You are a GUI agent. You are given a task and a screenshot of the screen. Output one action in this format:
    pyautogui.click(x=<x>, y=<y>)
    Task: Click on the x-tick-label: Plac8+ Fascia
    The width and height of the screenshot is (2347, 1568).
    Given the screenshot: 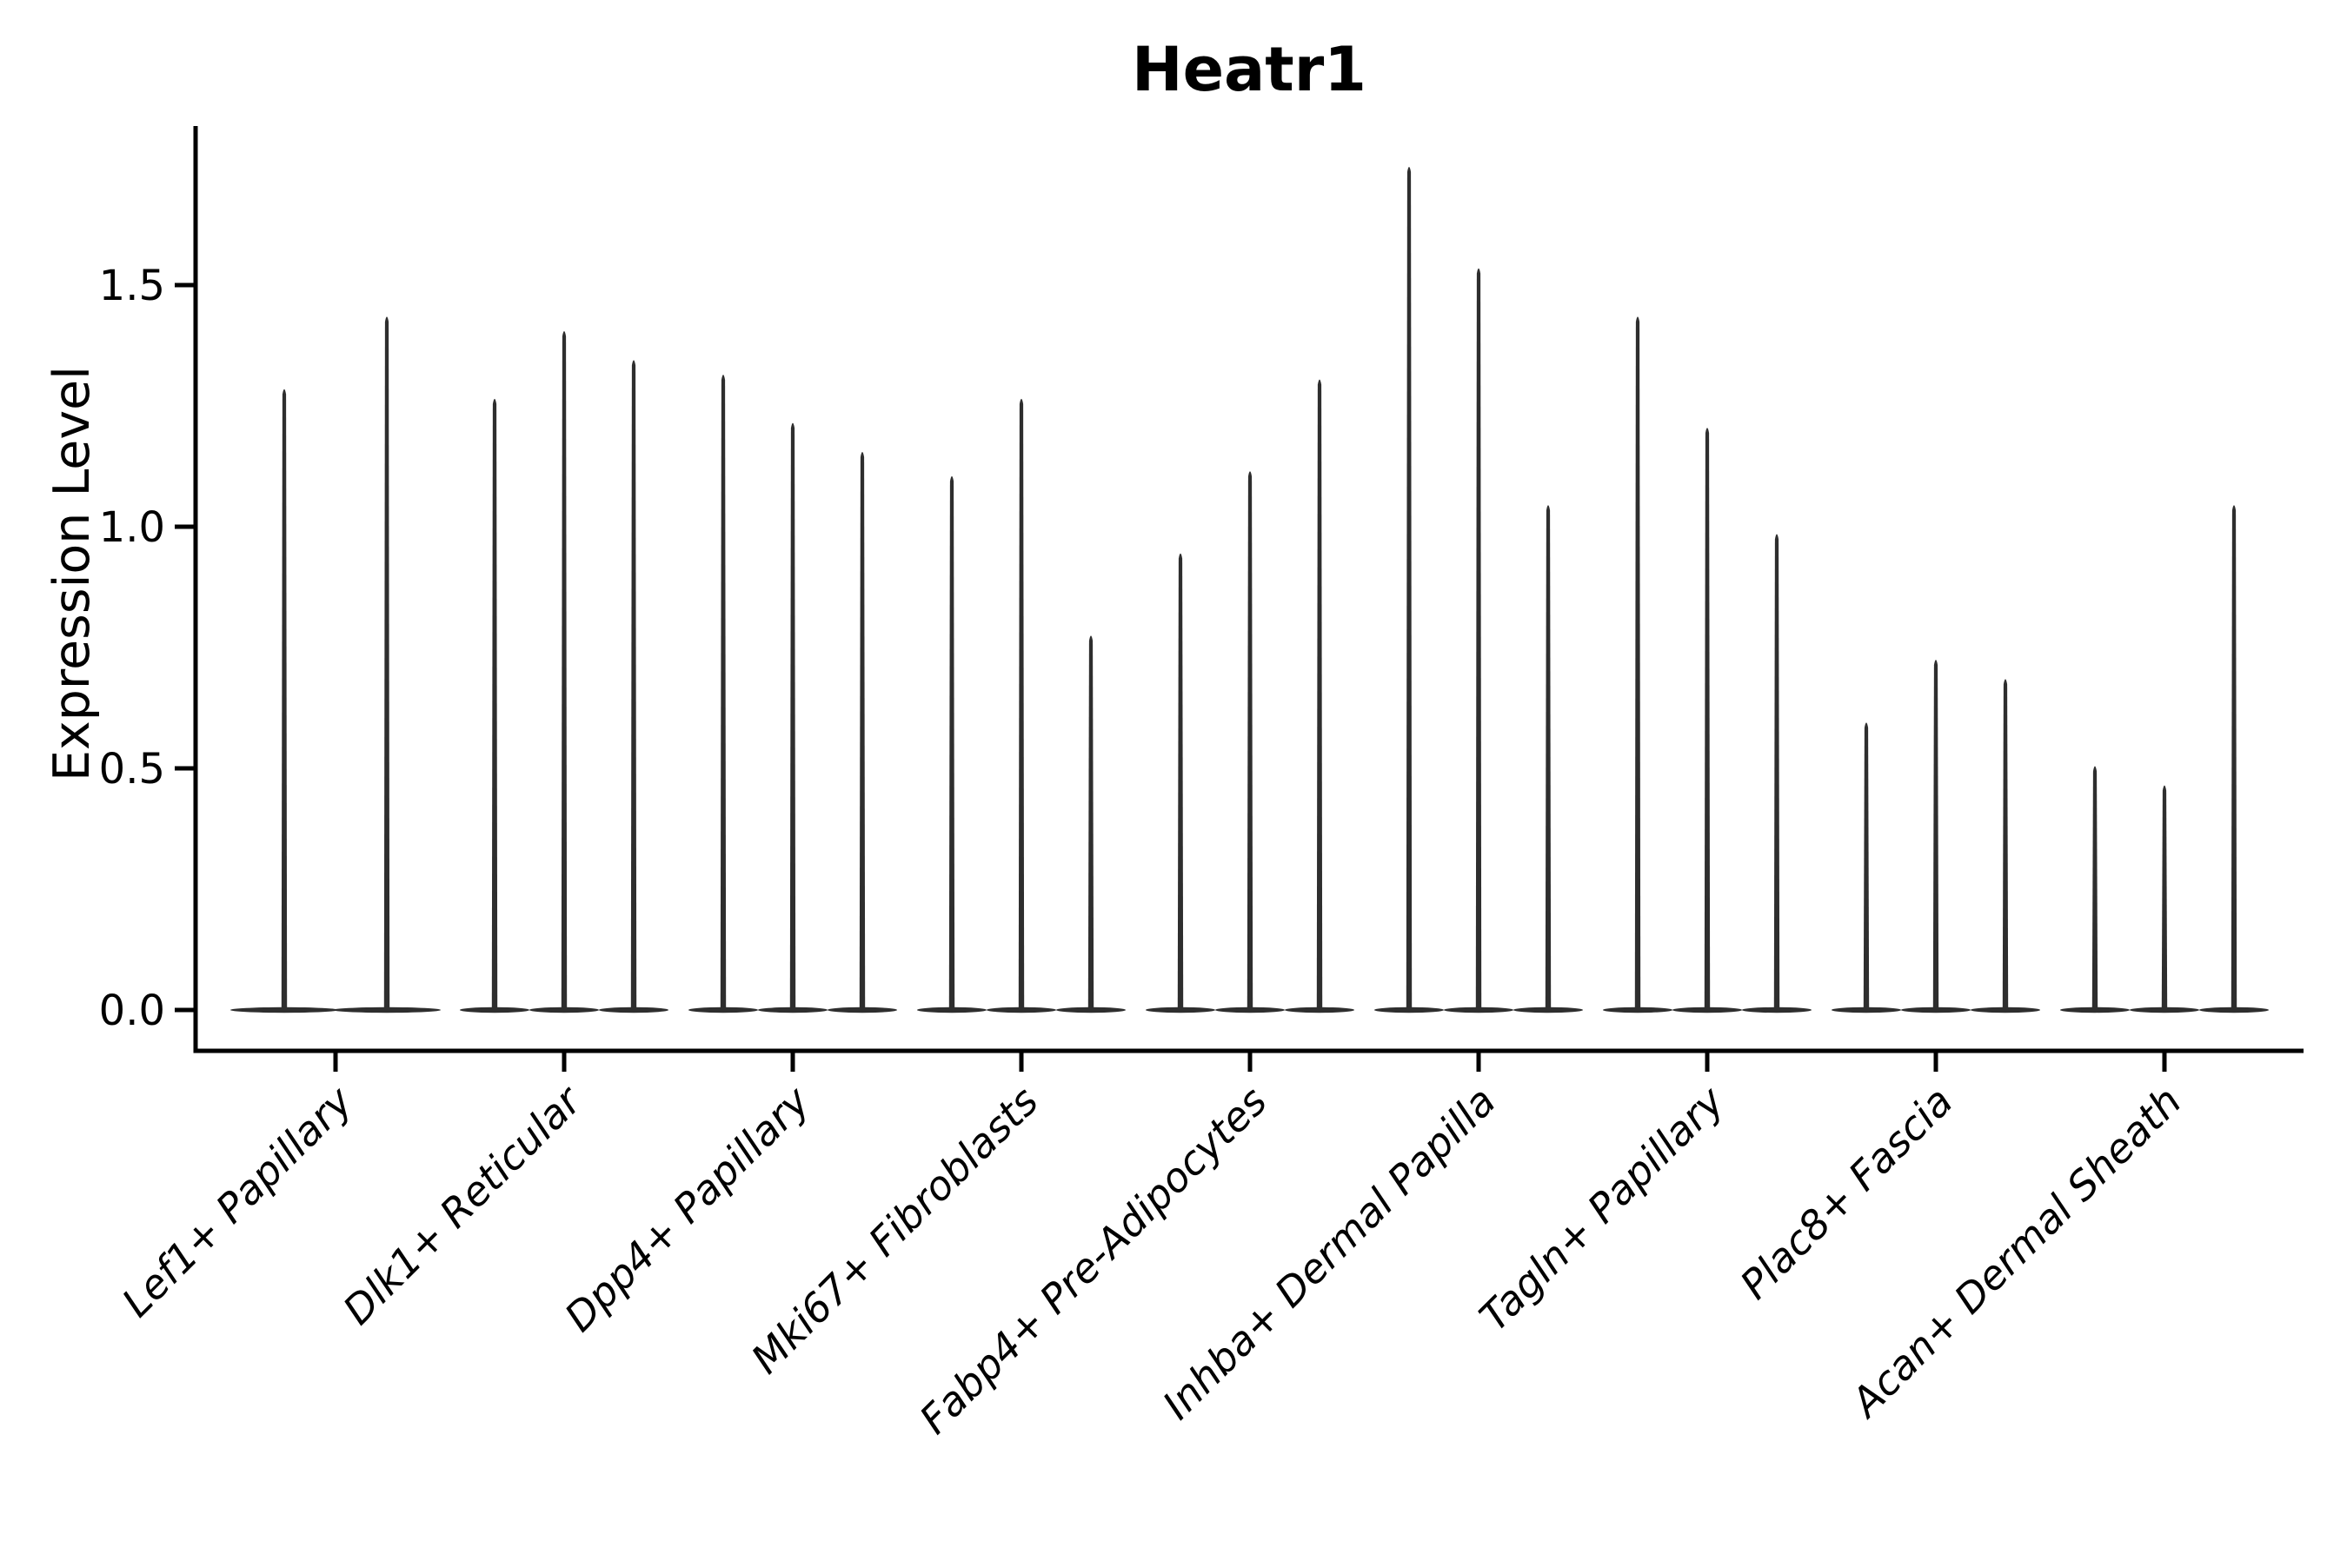 What is the action you would take?
    pyautogui.click(x=1846, y=1193)
    